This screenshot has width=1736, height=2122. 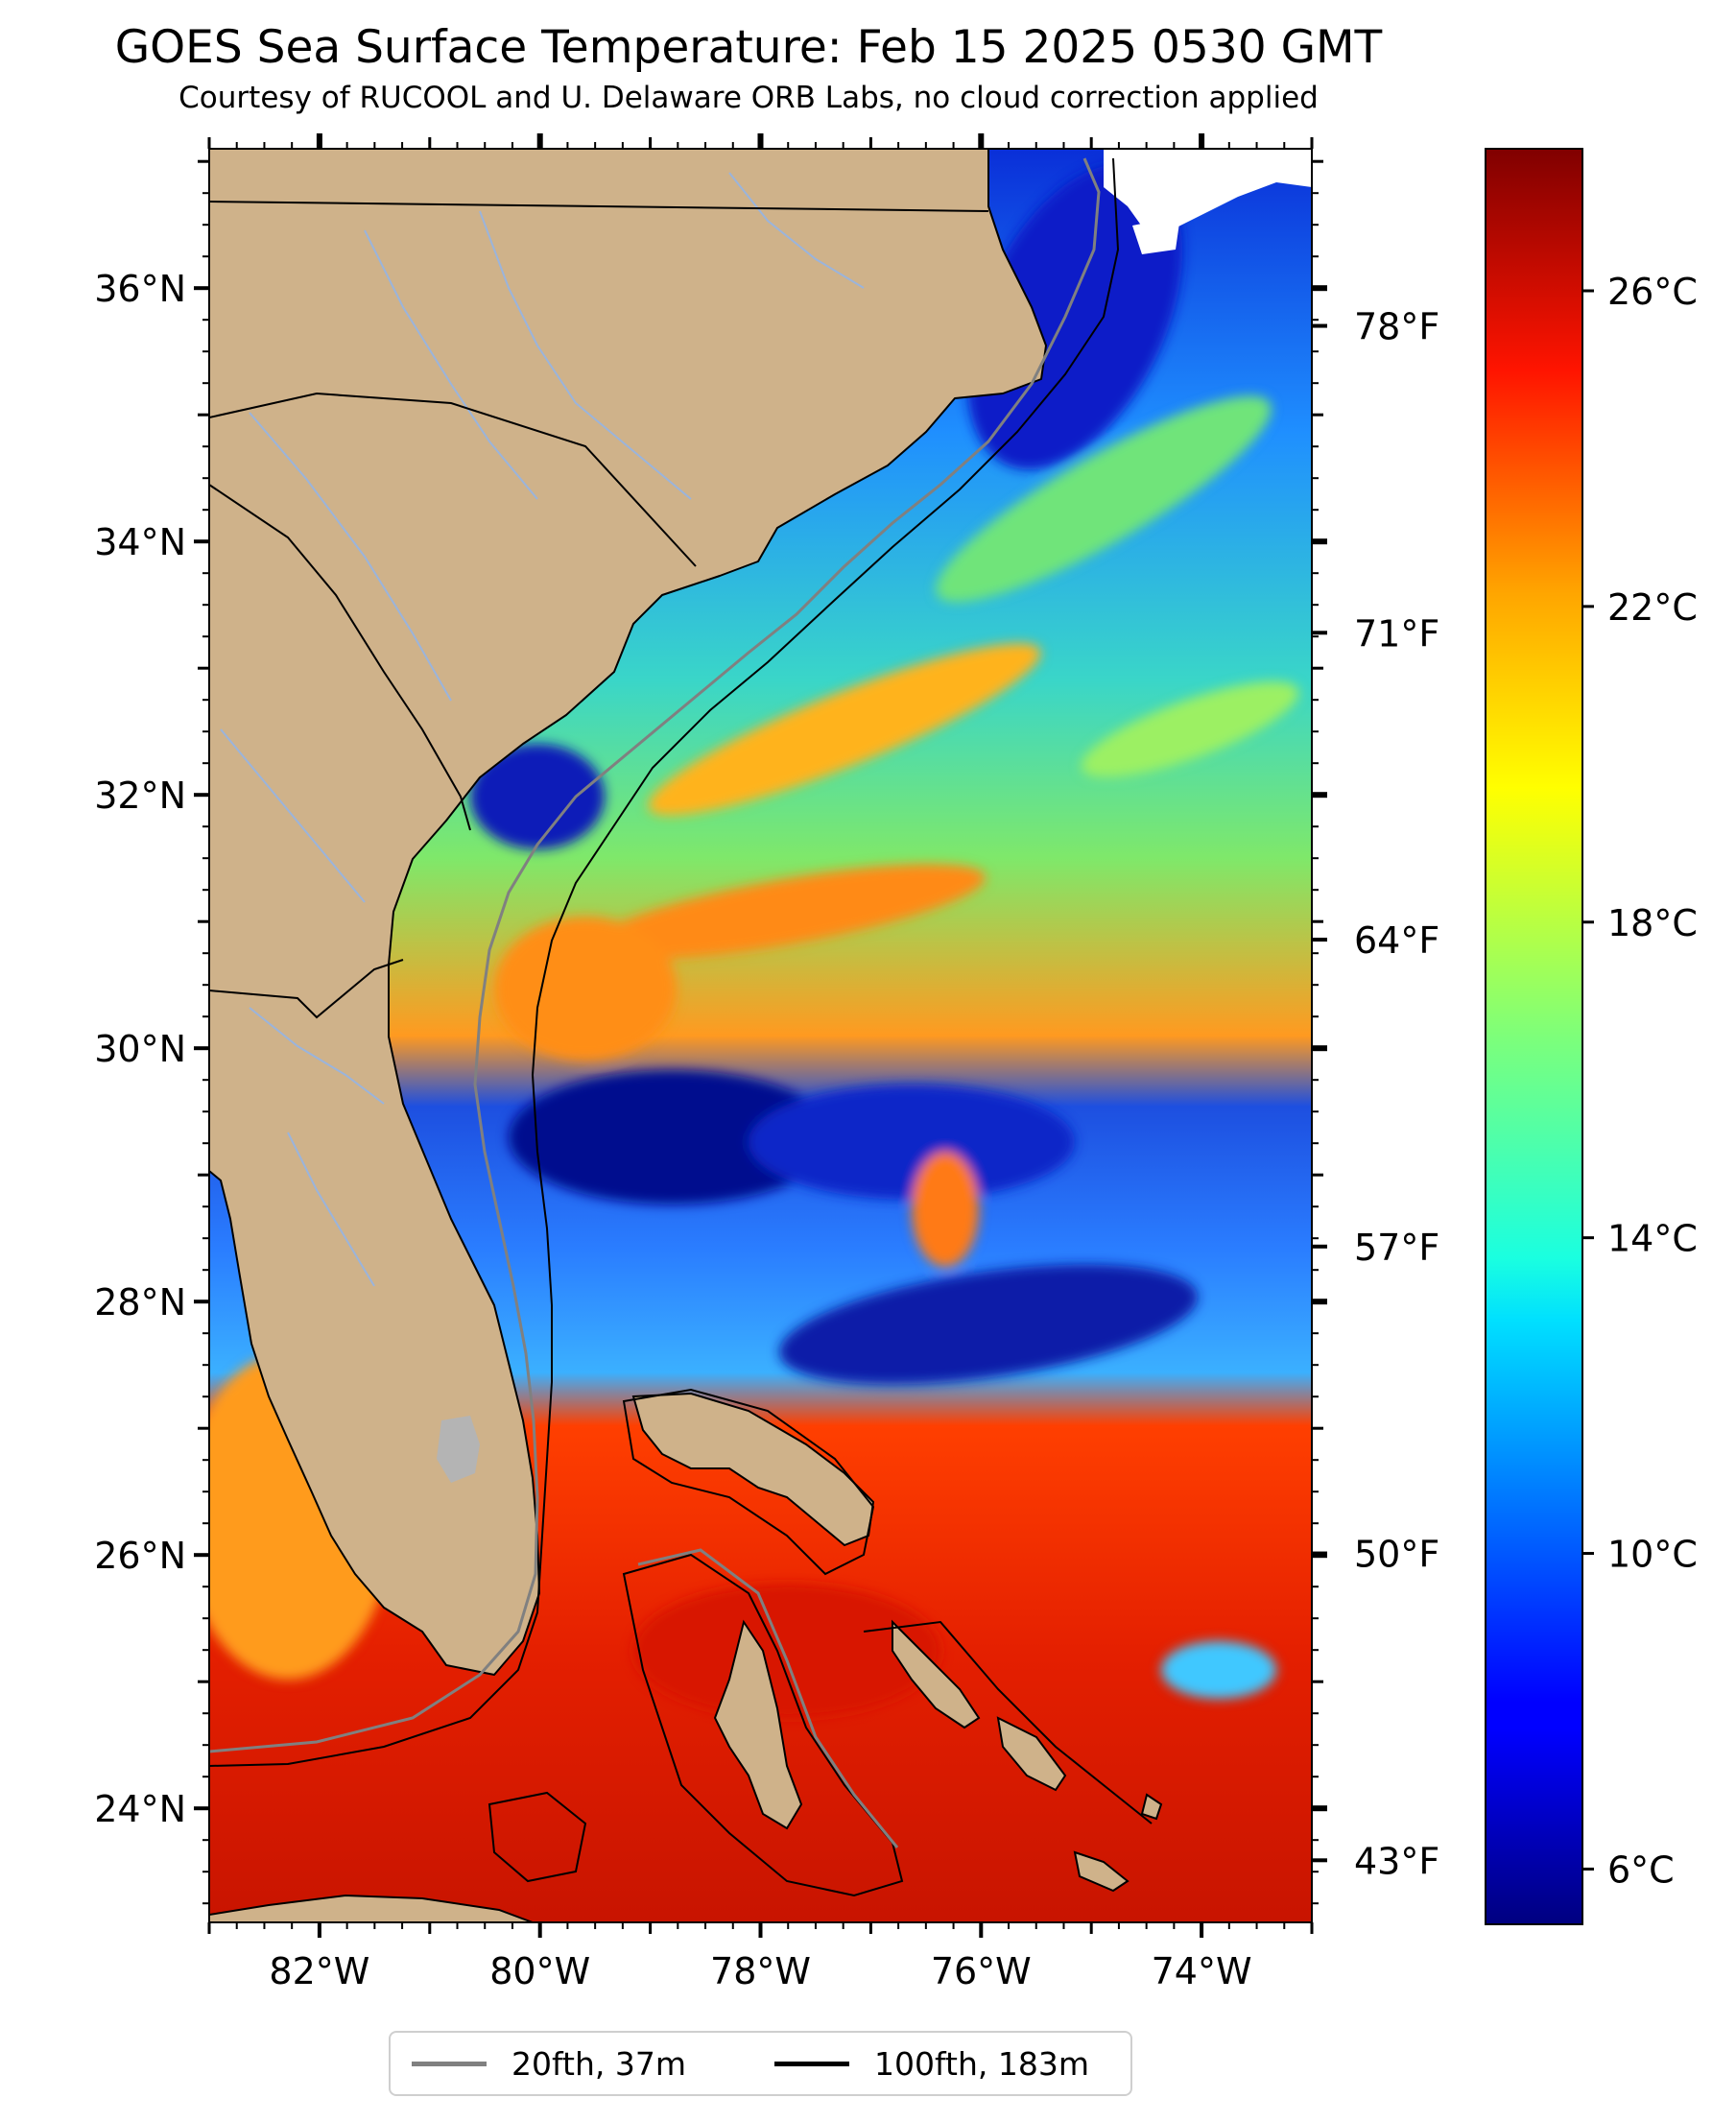 What do you see at coordinates (585, 989) in the screenshot?
I see `warm-pocket-north-florida` at bounding box center [585, 989].